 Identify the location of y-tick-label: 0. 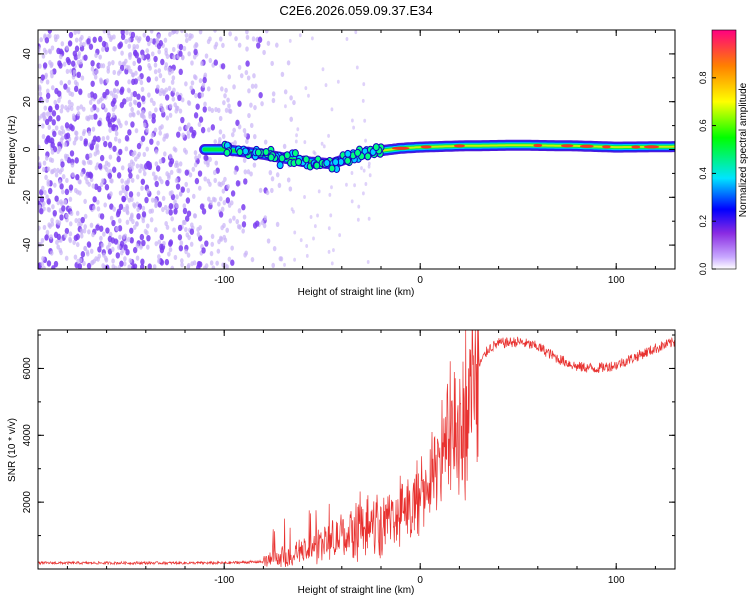
(27, 149).